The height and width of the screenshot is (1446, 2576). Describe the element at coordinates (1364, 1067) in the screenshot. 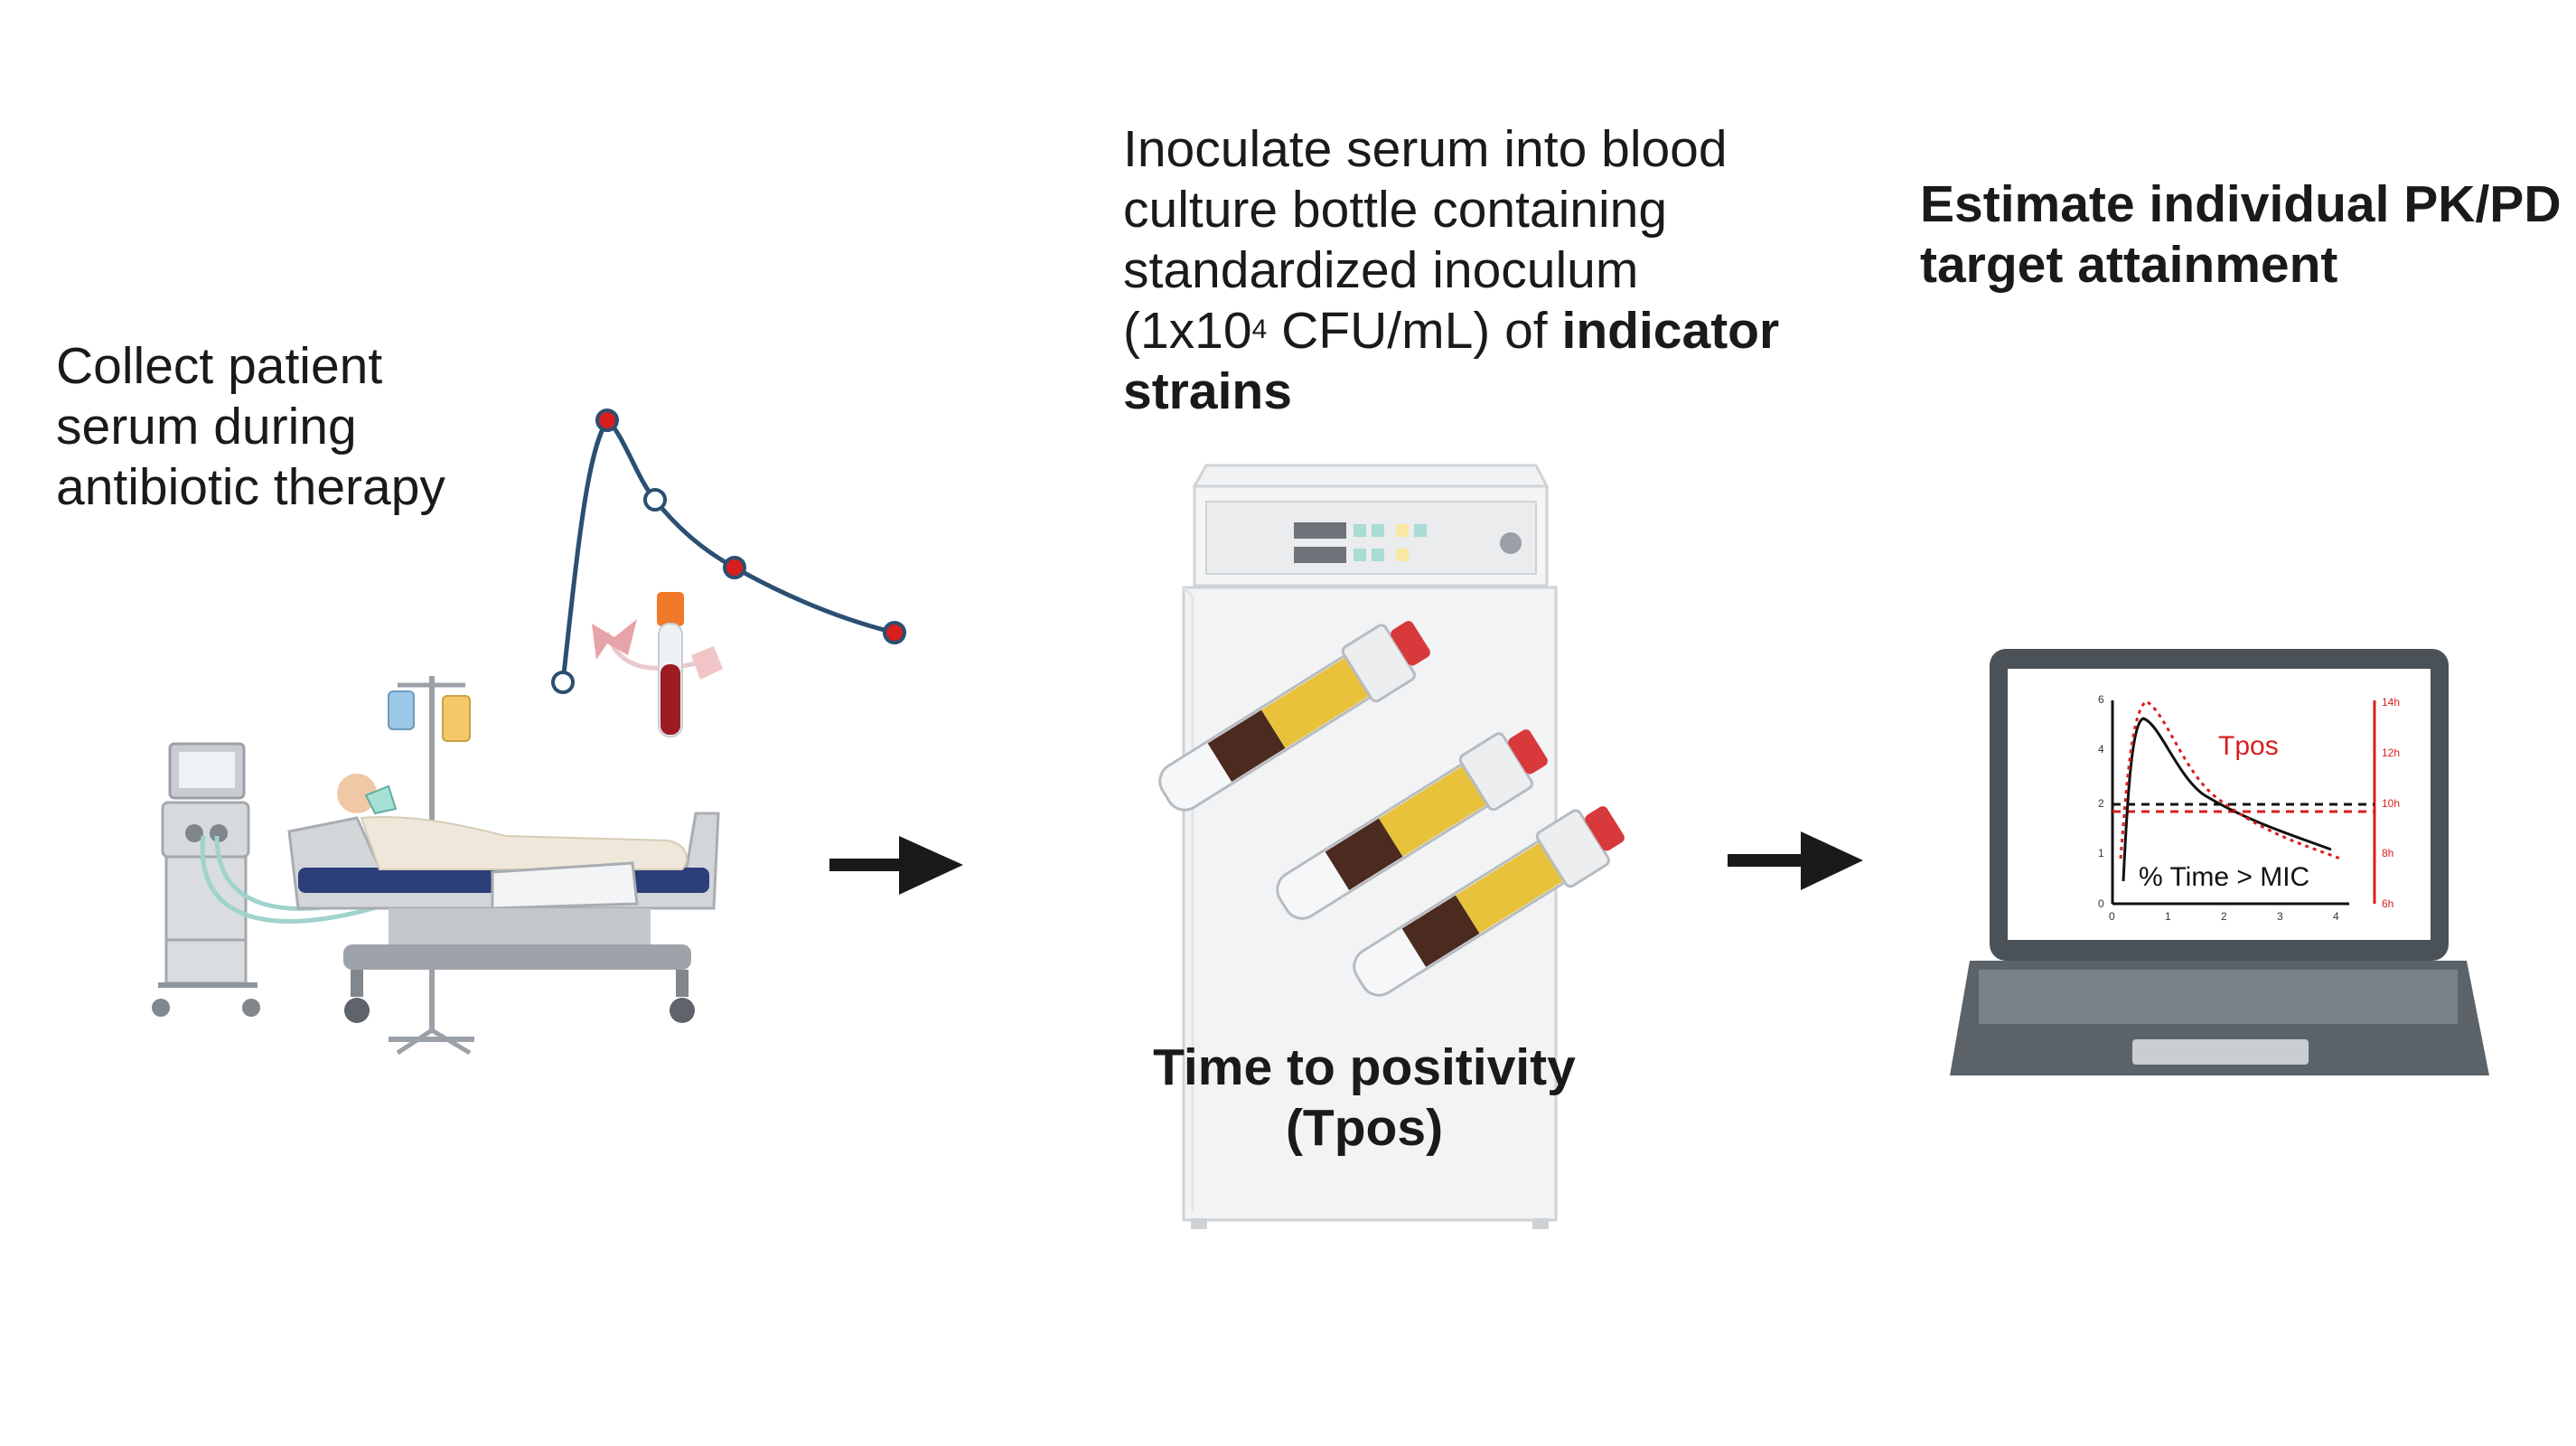

I see `tpos-line: Time to positivity` at that location.